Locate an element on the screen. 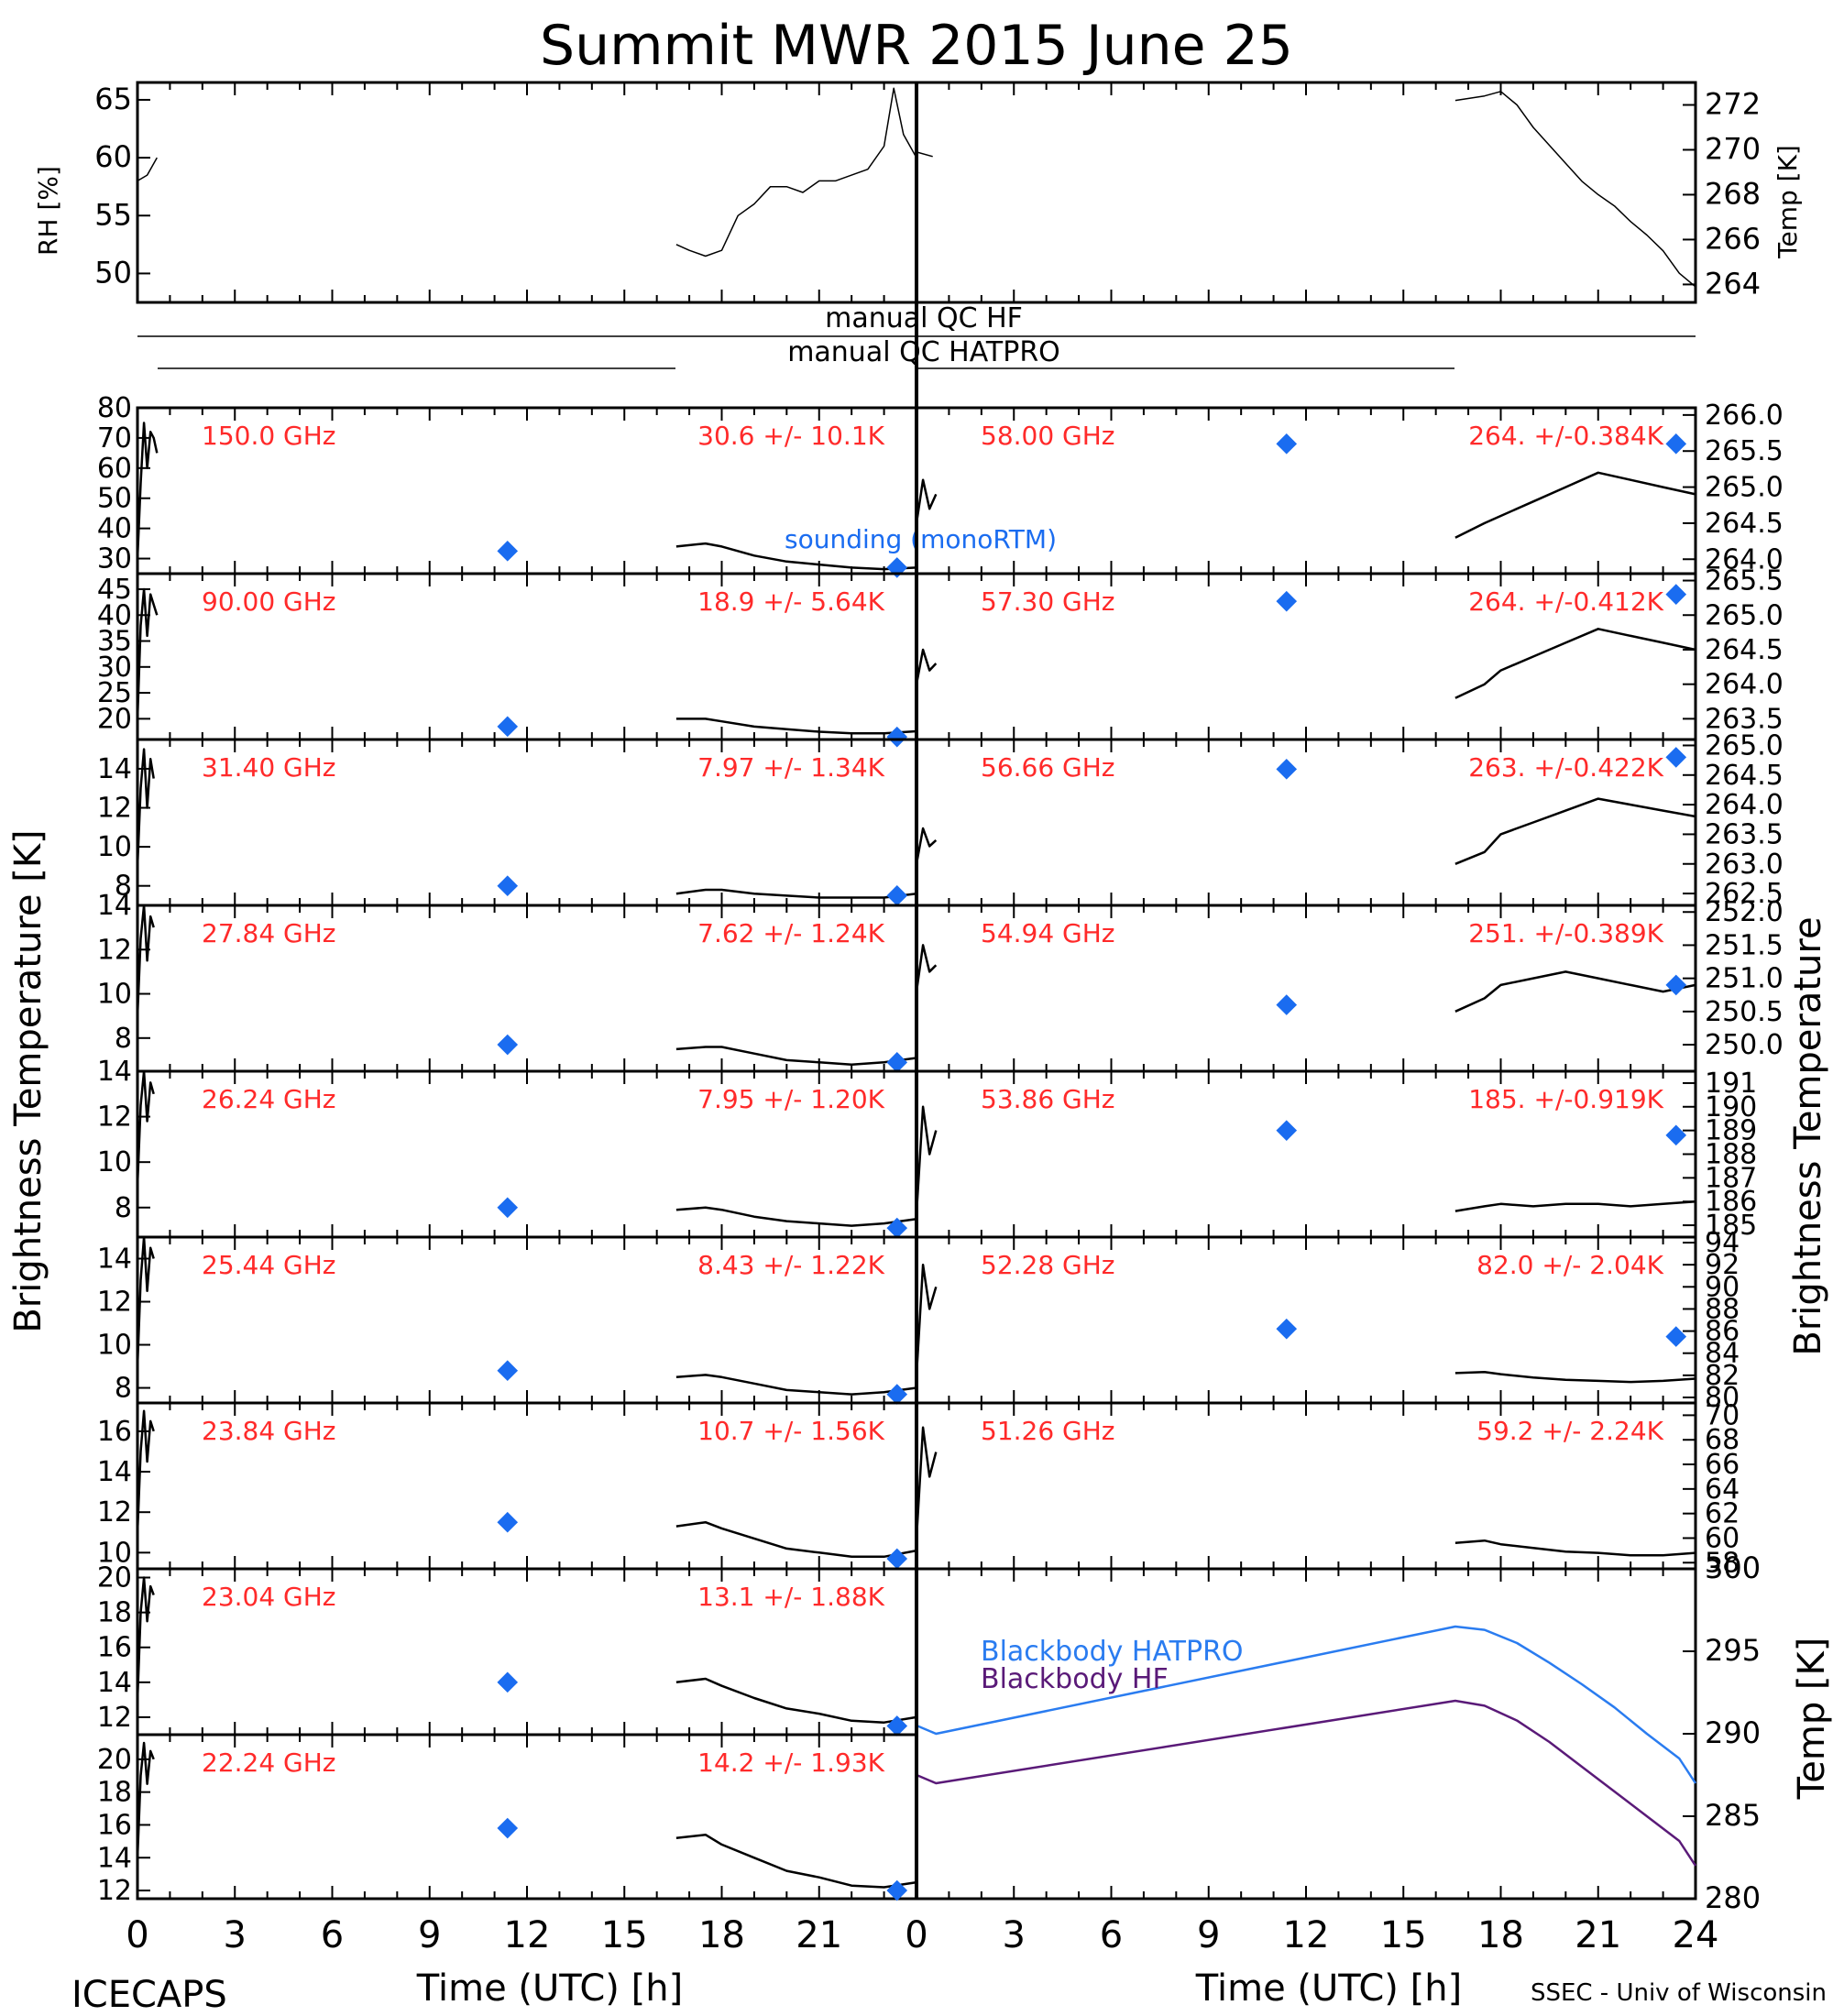  ch-25.44-panel: 8 10 12 14 25.44 GHz 8.43 +/- 1.22K is located at coordinates (507, 1320).